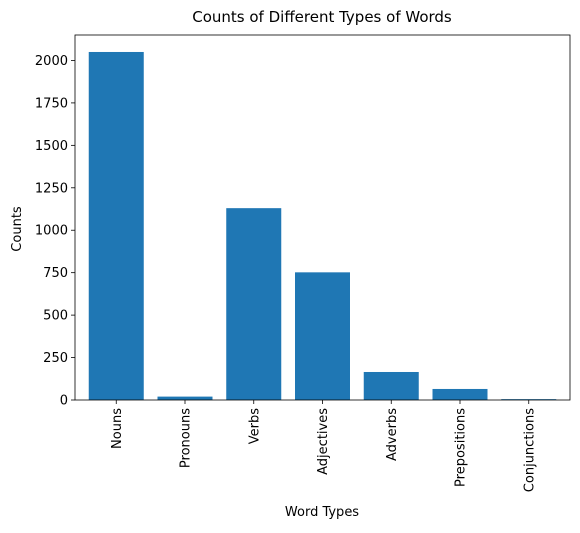 This screenshot has width=580, height=533. I want to click on y-tick-label: 750, so click(55, 273).